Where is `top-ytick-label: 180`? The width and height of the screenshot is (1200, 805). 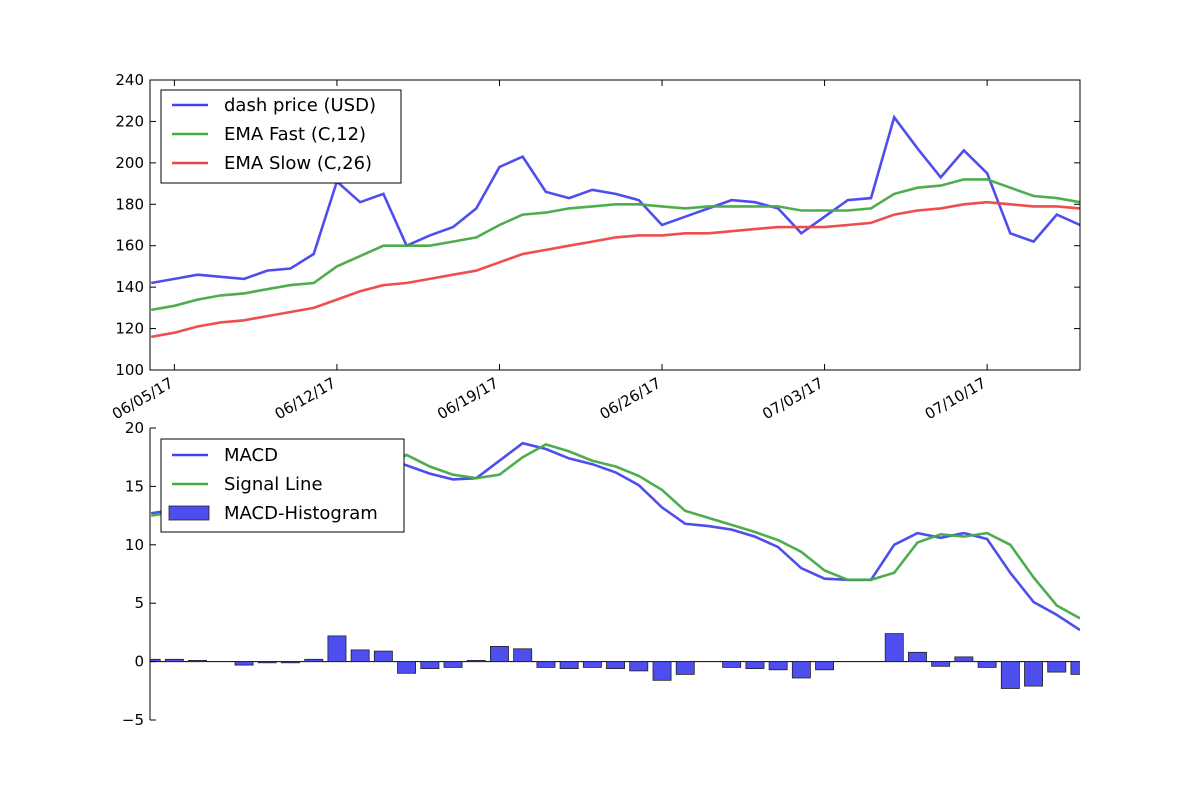
top-ytick-label: 180 is located at coordinates (129, 204).